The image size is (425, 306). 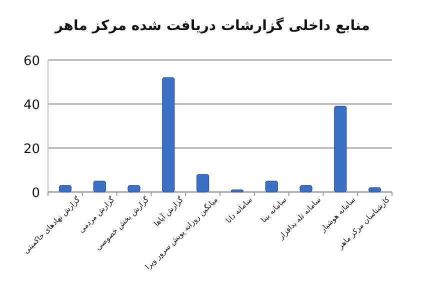 I want to click on y-tick-label: 0, so click(x=36, y=193).